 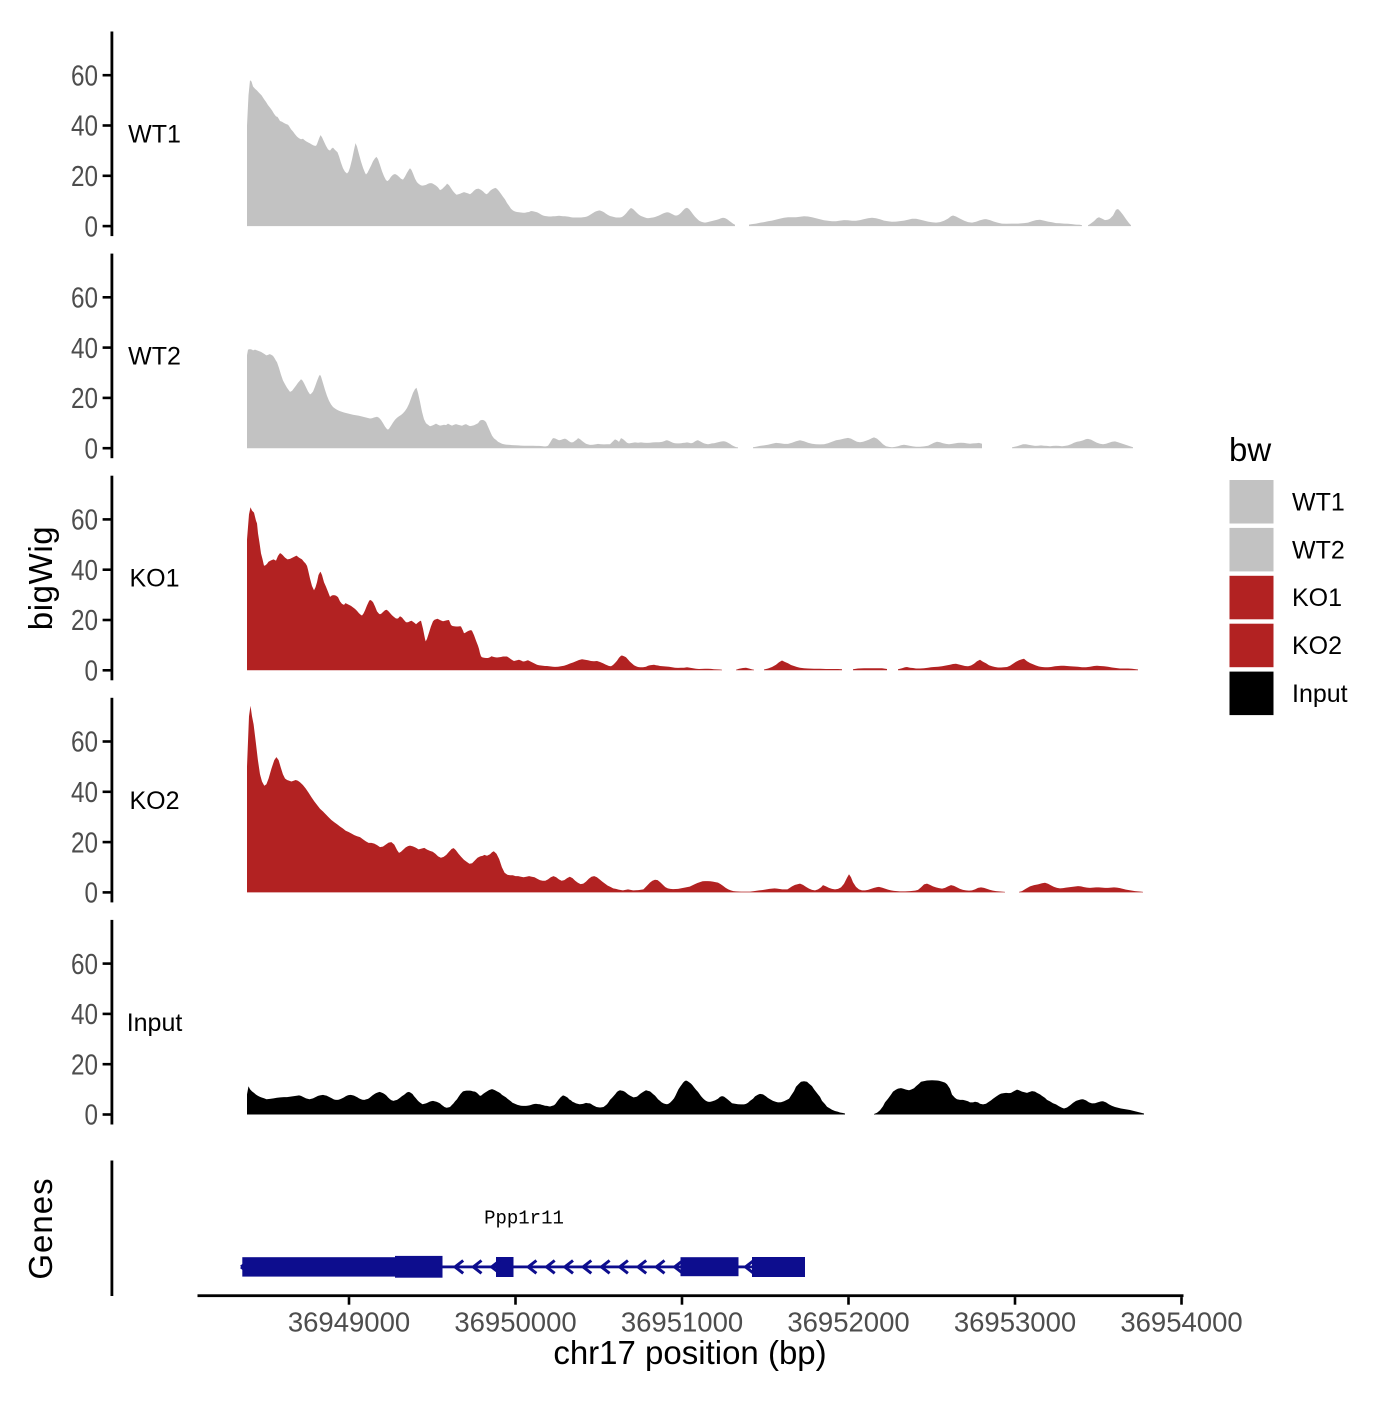 I want to click on svg-text: Genes, so click(x=40, y=1228).